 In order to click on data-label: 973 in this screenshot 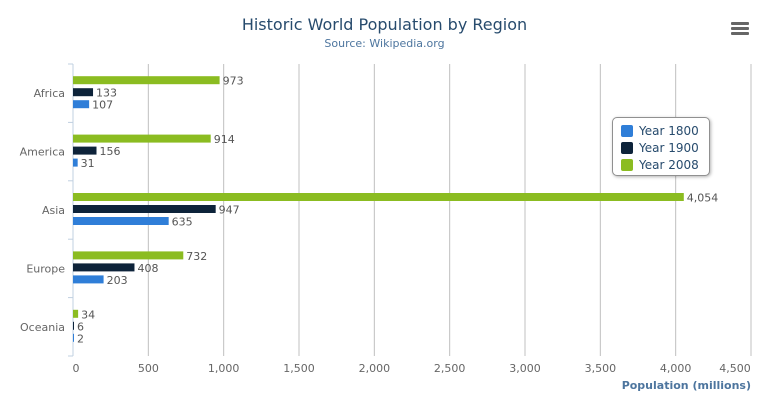, I will do `click(233, 81)`.